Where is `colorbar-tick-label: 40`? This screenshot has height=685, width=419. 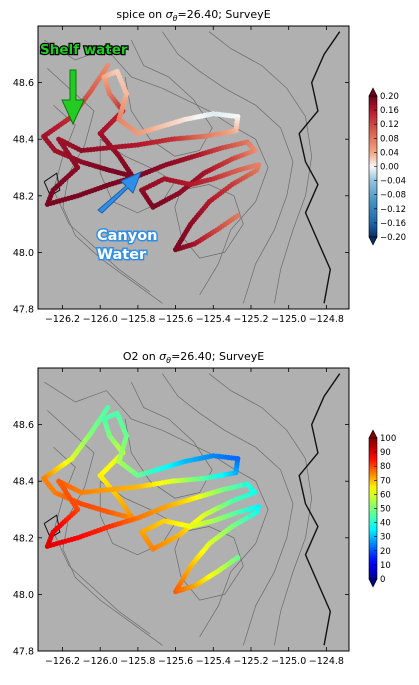
colorbar-tick-label: 40 is located at coordinates (385, 524).